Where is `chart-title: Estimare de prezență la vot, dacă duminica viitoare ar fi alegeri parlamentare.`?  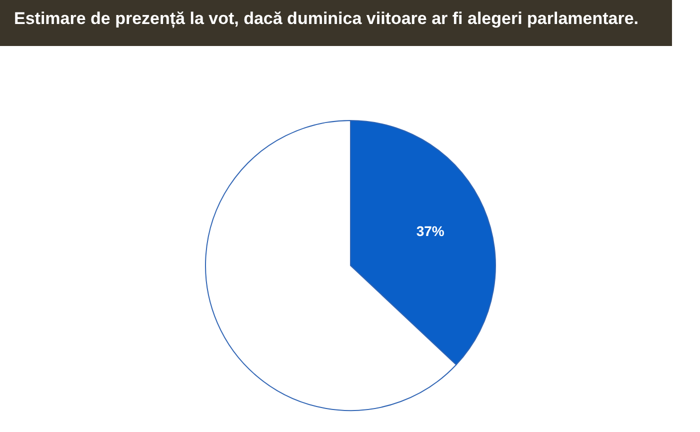 chart-title: Estimare de prezență la vot, dacă duminica viitoare ar fi alegeri parlamentare. is located at coordinates (336, 23).